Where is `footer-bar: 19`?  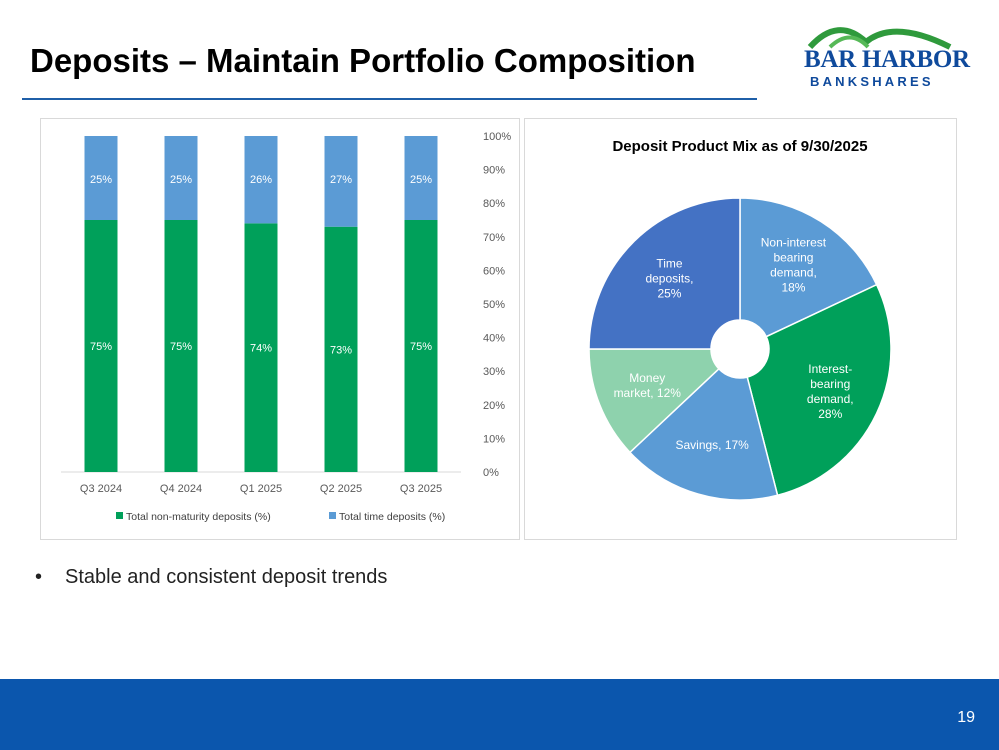 footer-bar: 19 is located at coordinates (499, 714).